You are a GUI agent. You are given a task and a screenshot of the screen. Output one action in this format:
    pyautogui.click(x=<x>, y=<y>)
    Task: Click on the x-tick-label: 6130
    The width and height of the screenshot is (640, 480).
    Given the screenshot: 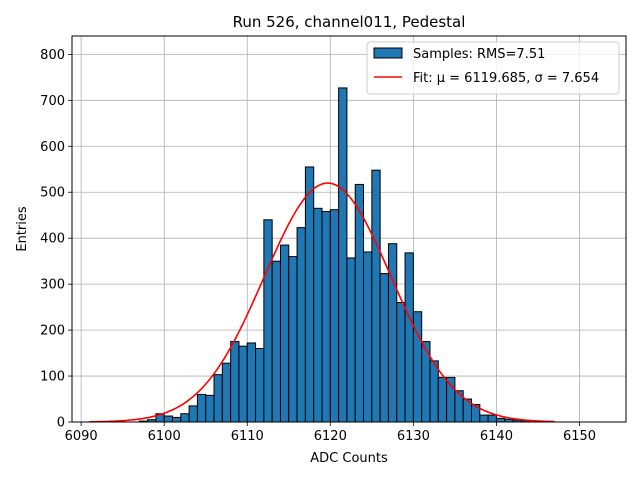 What is the action you would take?
    pyautogui.click(x=413, y=436)
    